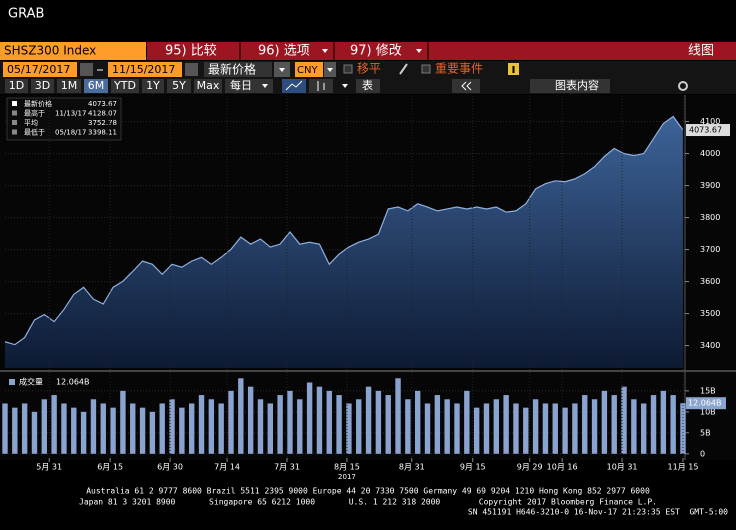 Image resolution: width=736 pixels, height=530 pixels. I want to click on y-tick-label: 3900, so click(710, 185).